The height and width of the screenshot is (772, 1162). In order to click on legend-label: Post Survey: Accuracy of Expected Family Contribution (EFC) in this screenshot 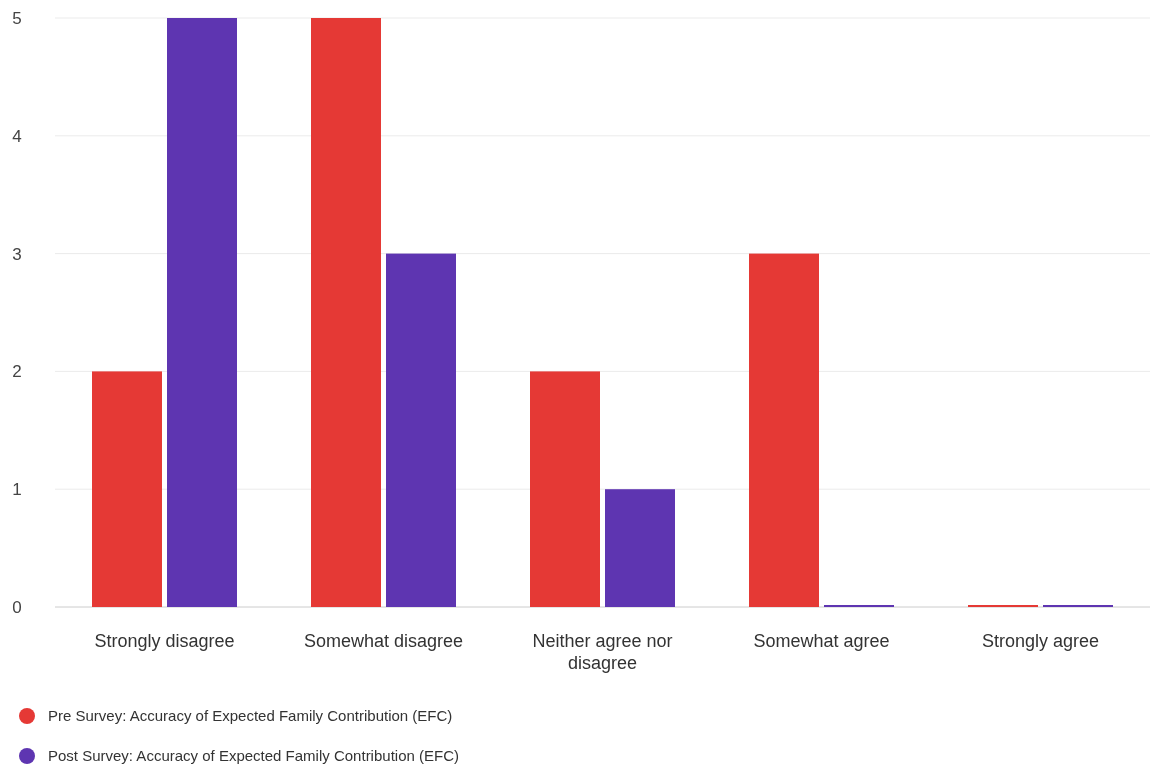, I will do `click(253, 756)`.